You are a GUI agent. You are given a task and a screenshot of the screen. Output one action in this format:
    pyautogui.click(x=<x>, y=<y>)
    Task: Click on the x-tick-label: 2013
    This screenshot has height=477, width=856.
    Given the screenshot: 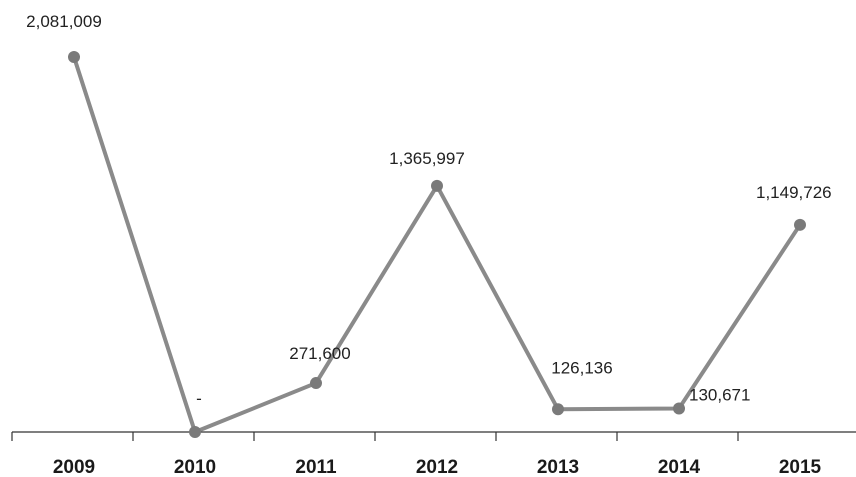 What is the action you would take?
    pyautogui.click(x=558, y=467)
    